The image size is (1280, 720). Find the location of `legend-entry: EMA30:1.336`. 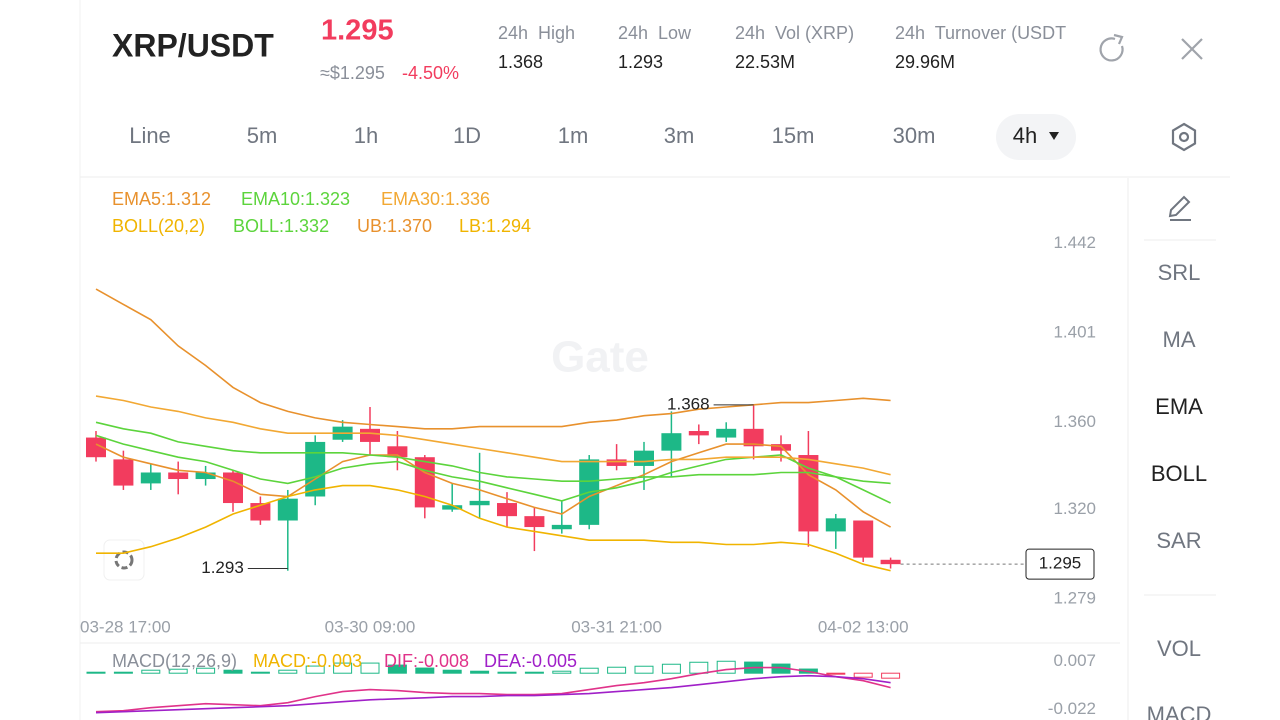

legend-entry: EMA30:1.336 is located at coordinates (435, 199).